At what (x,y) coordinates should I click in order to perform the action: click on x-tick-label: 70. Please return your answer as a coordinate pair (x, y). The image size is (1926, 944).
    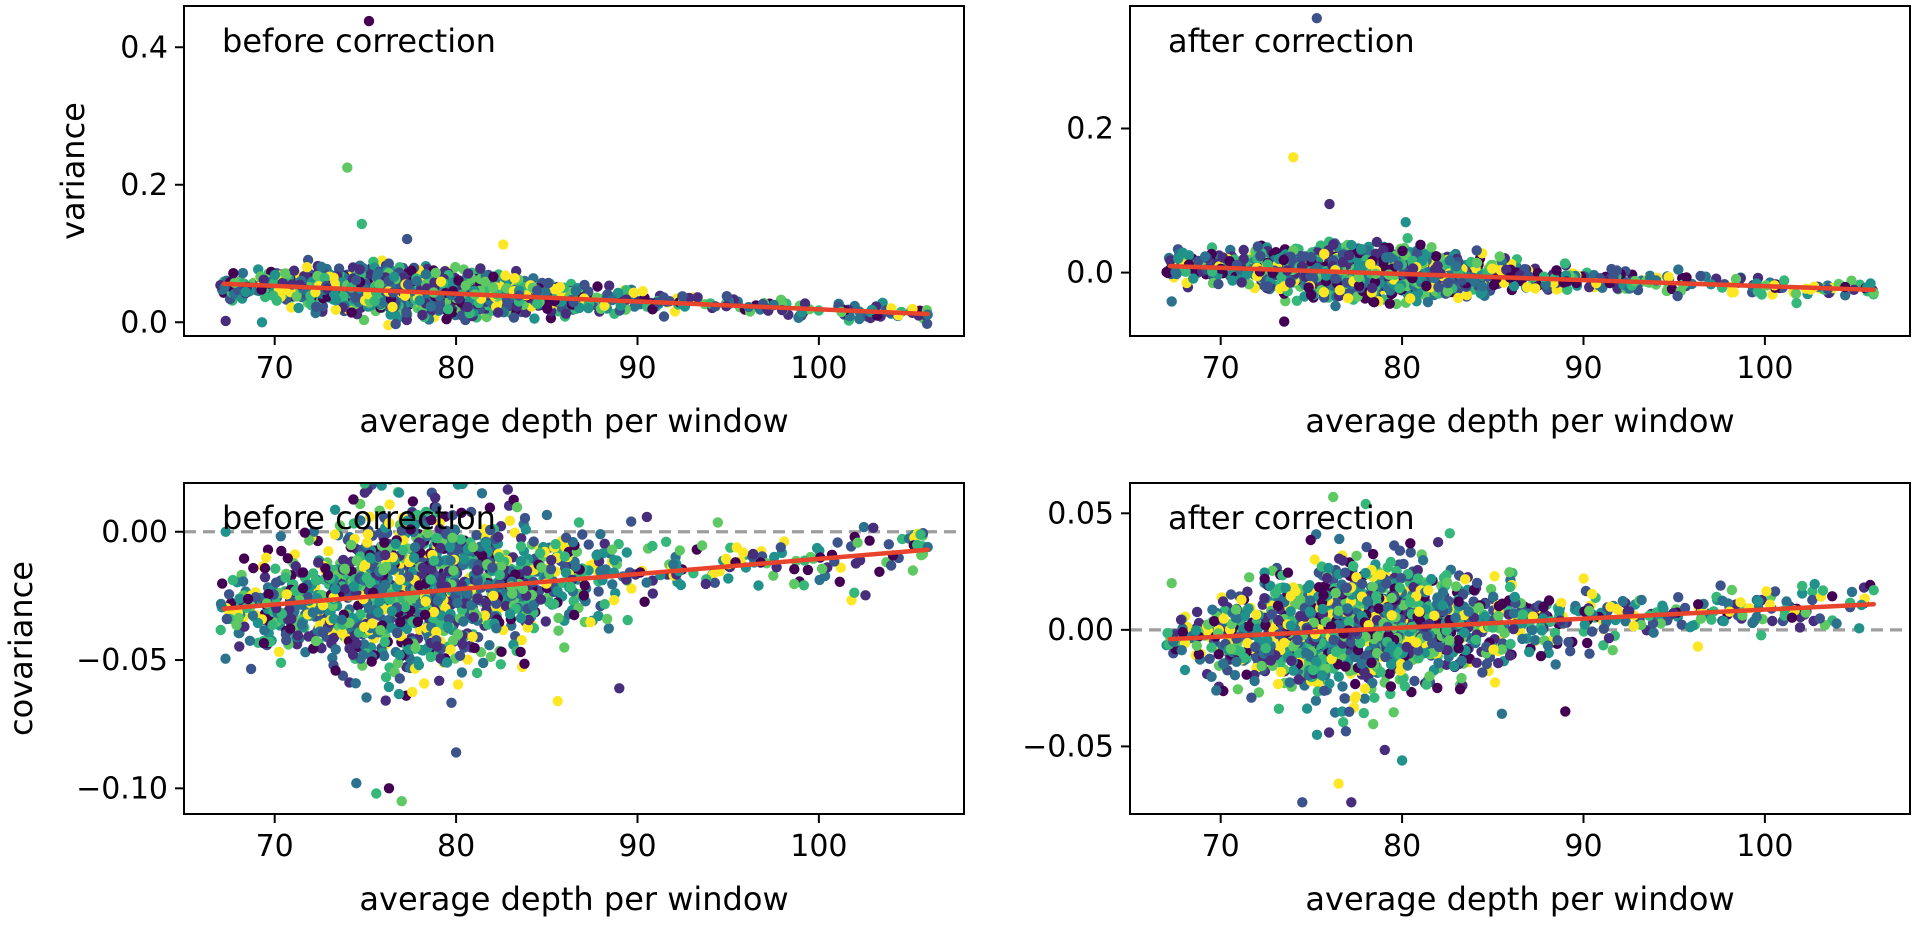
    Looking at the image, I should click on (1221, 368).